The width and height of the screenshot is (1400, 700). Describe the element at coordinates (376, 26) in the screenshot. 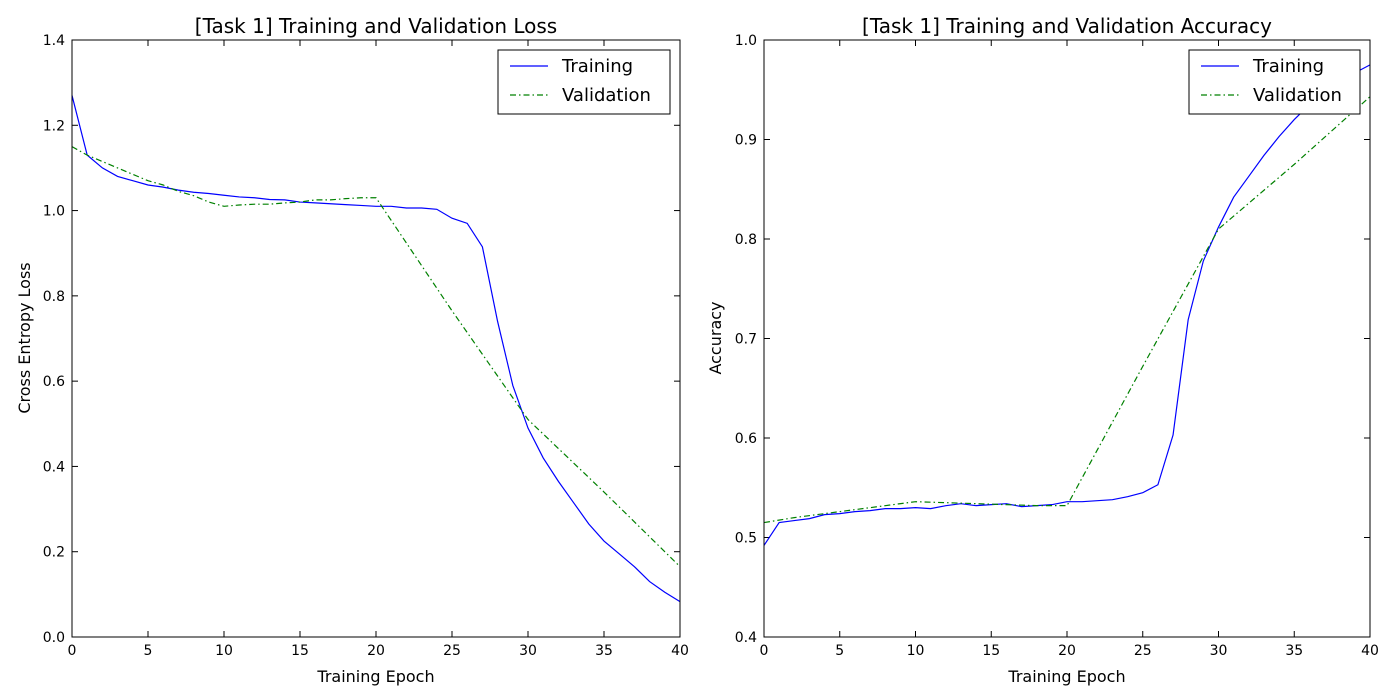

I see `loss-chart-title: [Task 1] Training and Validation Loss` at that location.